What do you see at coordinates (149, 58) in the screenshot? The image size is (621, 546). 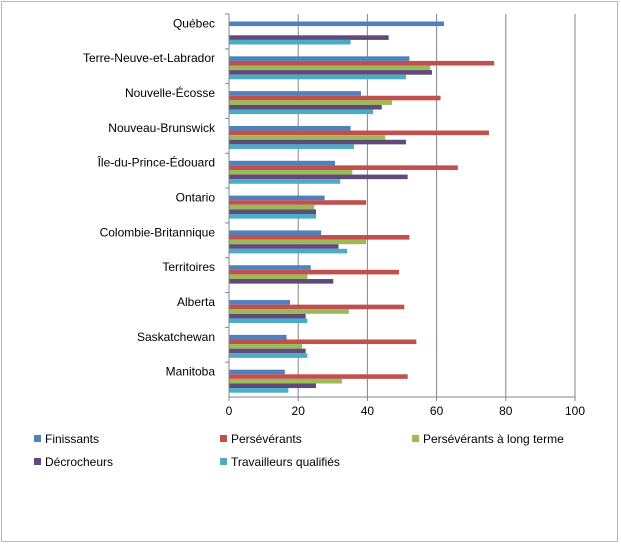 I see `category-label: Terre-Neuve-et-Labrador` at bounding box center [149, 58].